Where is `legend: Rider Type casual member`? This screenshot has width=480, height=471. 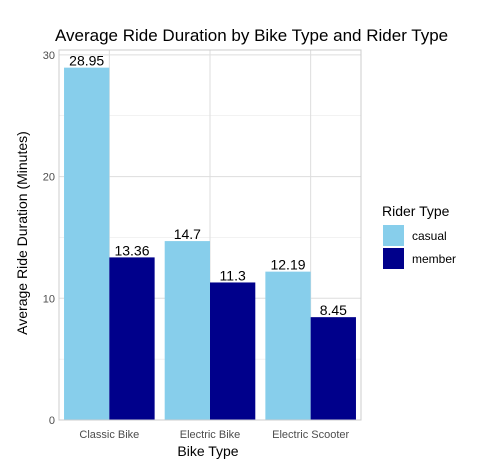 legend: Rider Type casual member is located at coordinates (419, 236).